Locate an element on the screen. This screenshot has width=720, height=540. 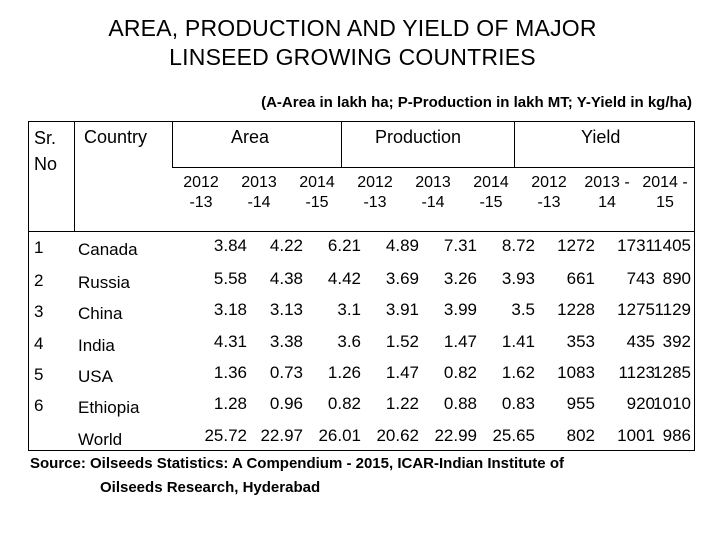
table-divider-country is located at coordinates (172, 144).